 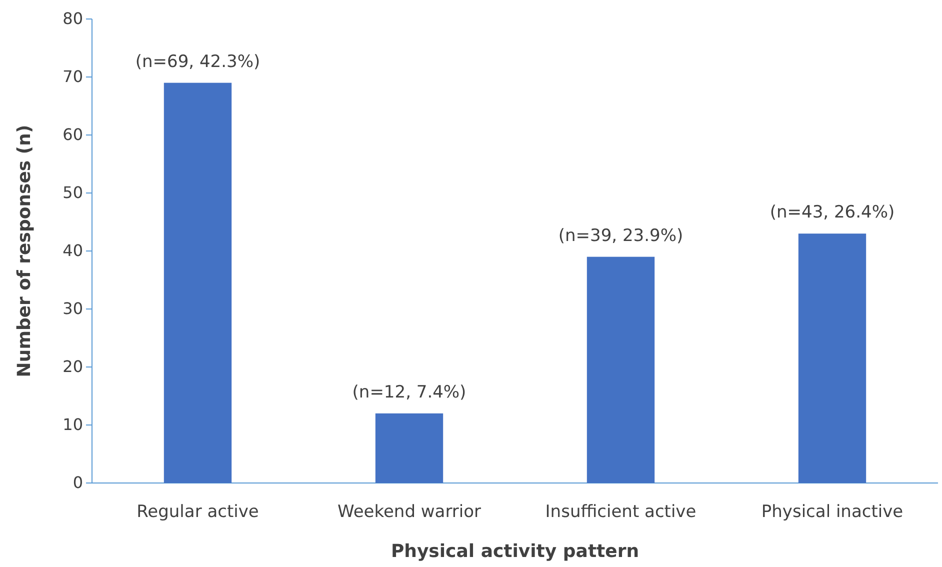 What do you see at coordinates (409, 512) in the screenshot?
I see `x-tick-label: Weekend warrior` at bounding box center [409, 512].